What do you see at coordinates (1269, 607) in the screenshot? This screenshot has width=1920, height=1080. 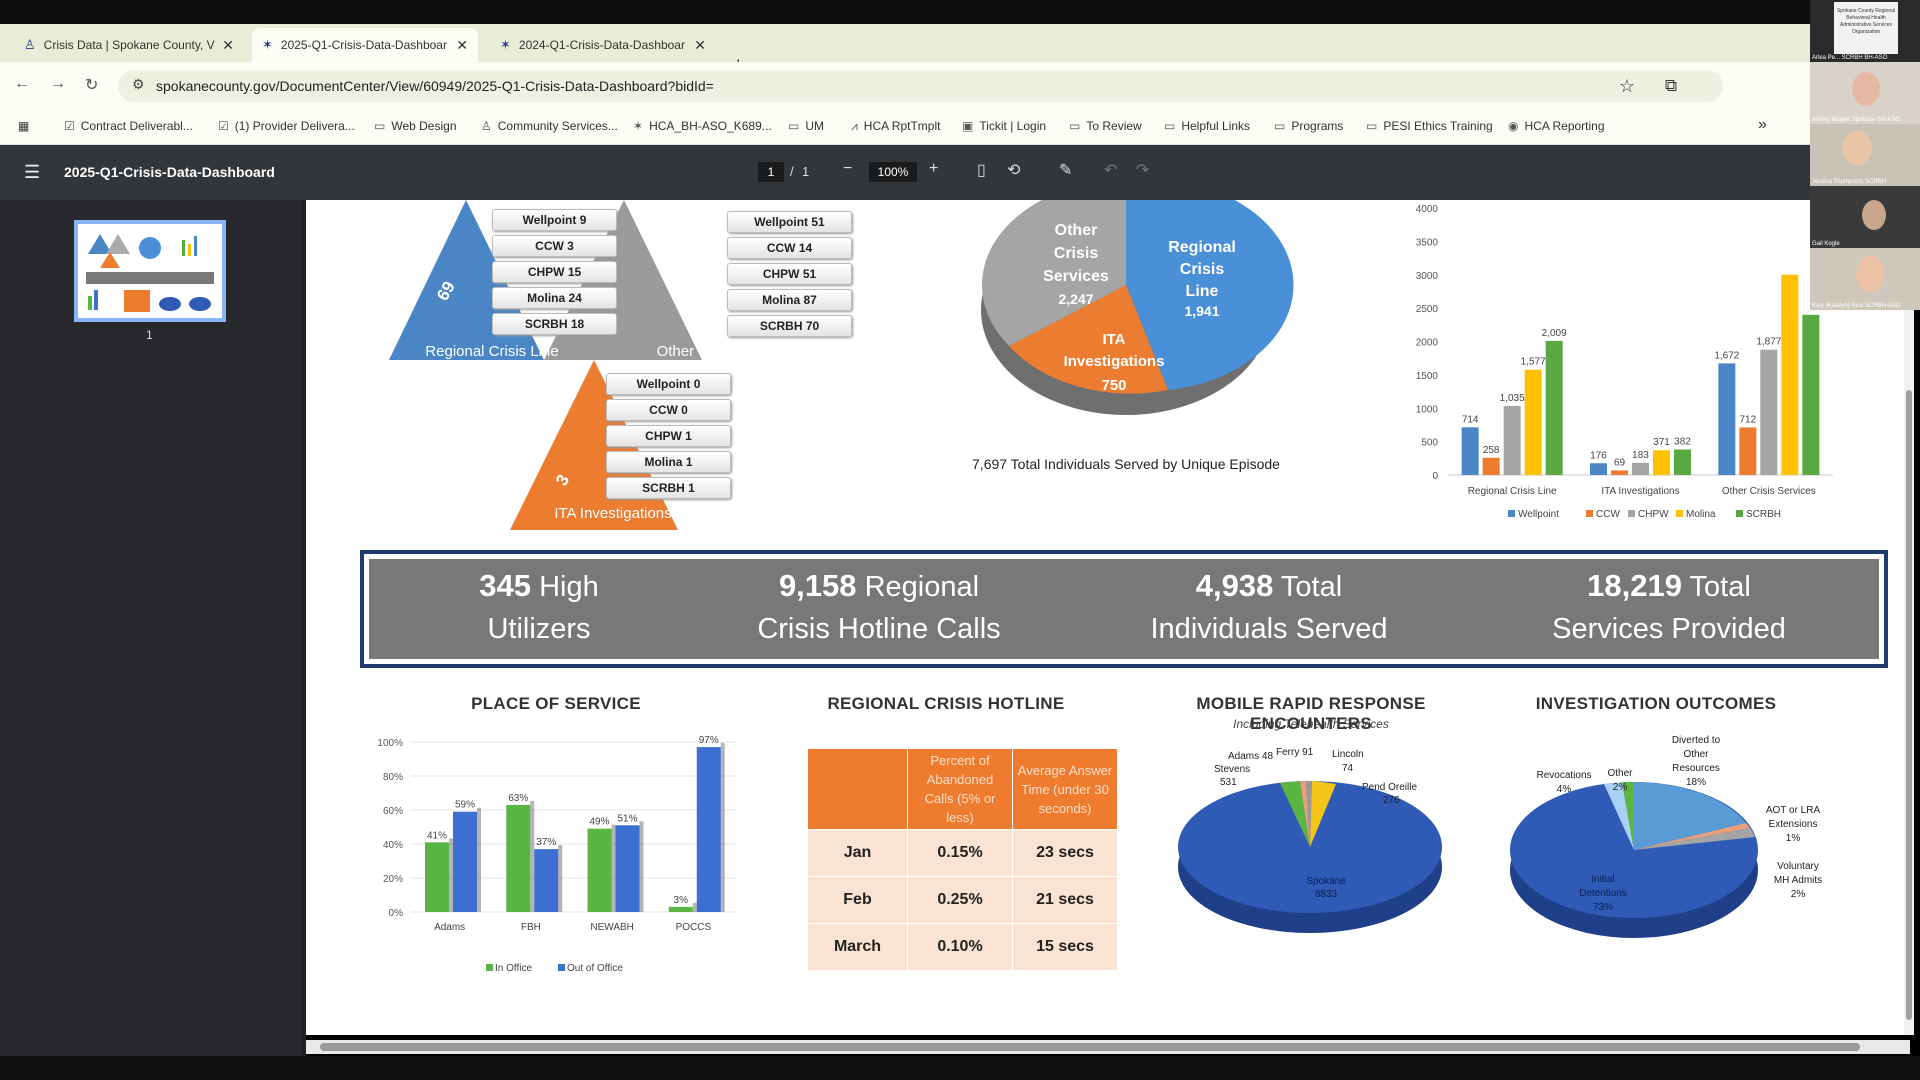 I see `stat-individuals-served: 4,938 Total Individuals Served` at bounding box center [1269, 607].